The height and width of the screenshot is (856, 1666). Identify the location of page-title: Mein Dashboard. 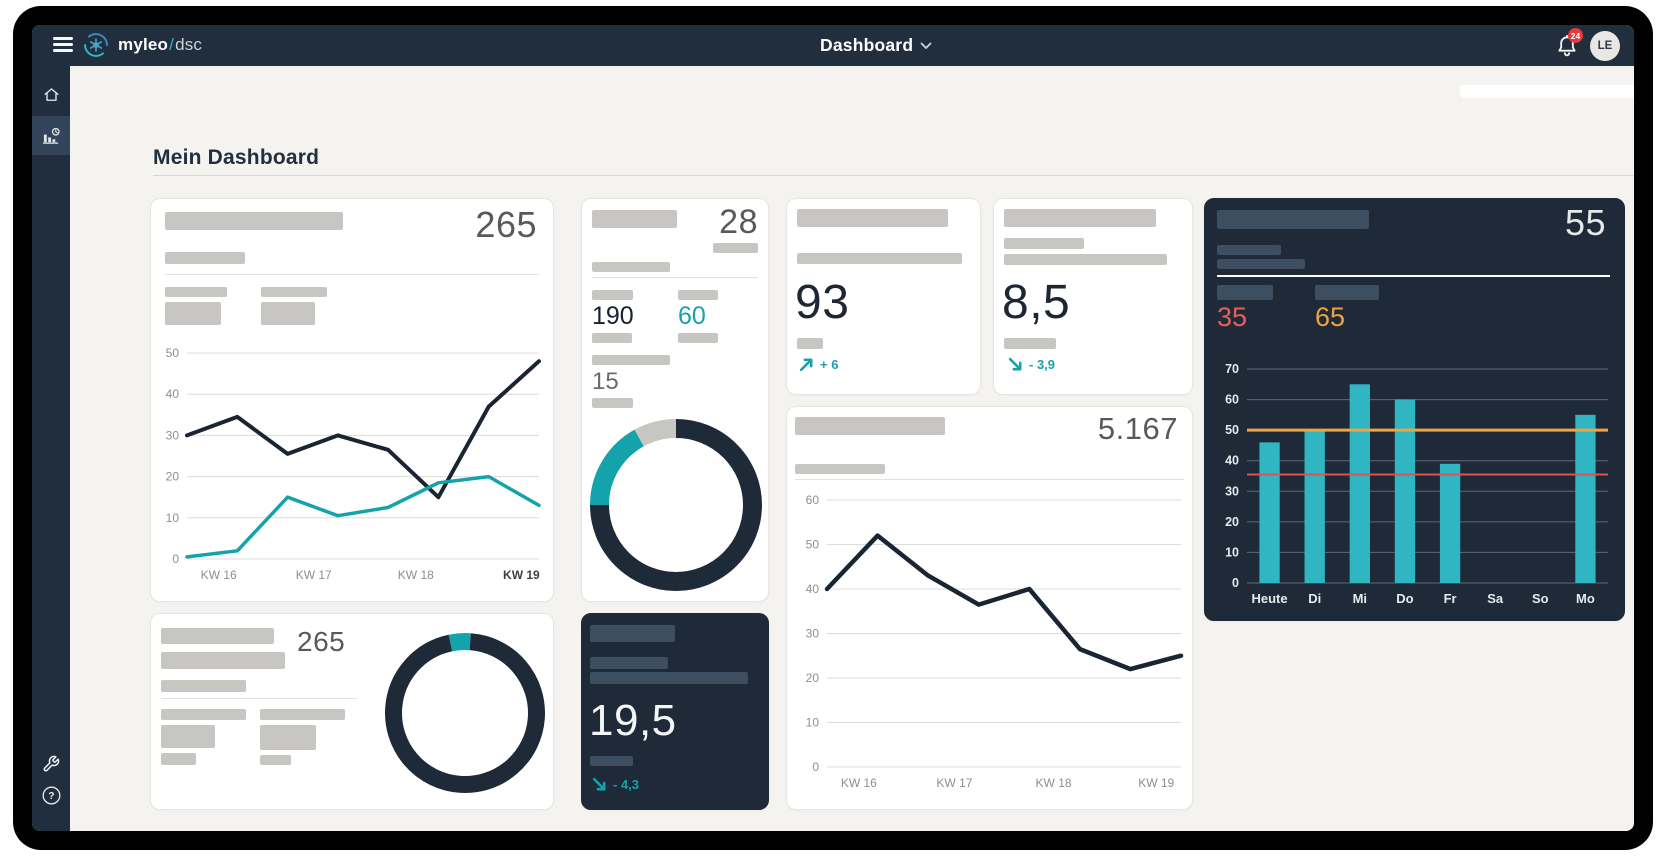
(236, 157).